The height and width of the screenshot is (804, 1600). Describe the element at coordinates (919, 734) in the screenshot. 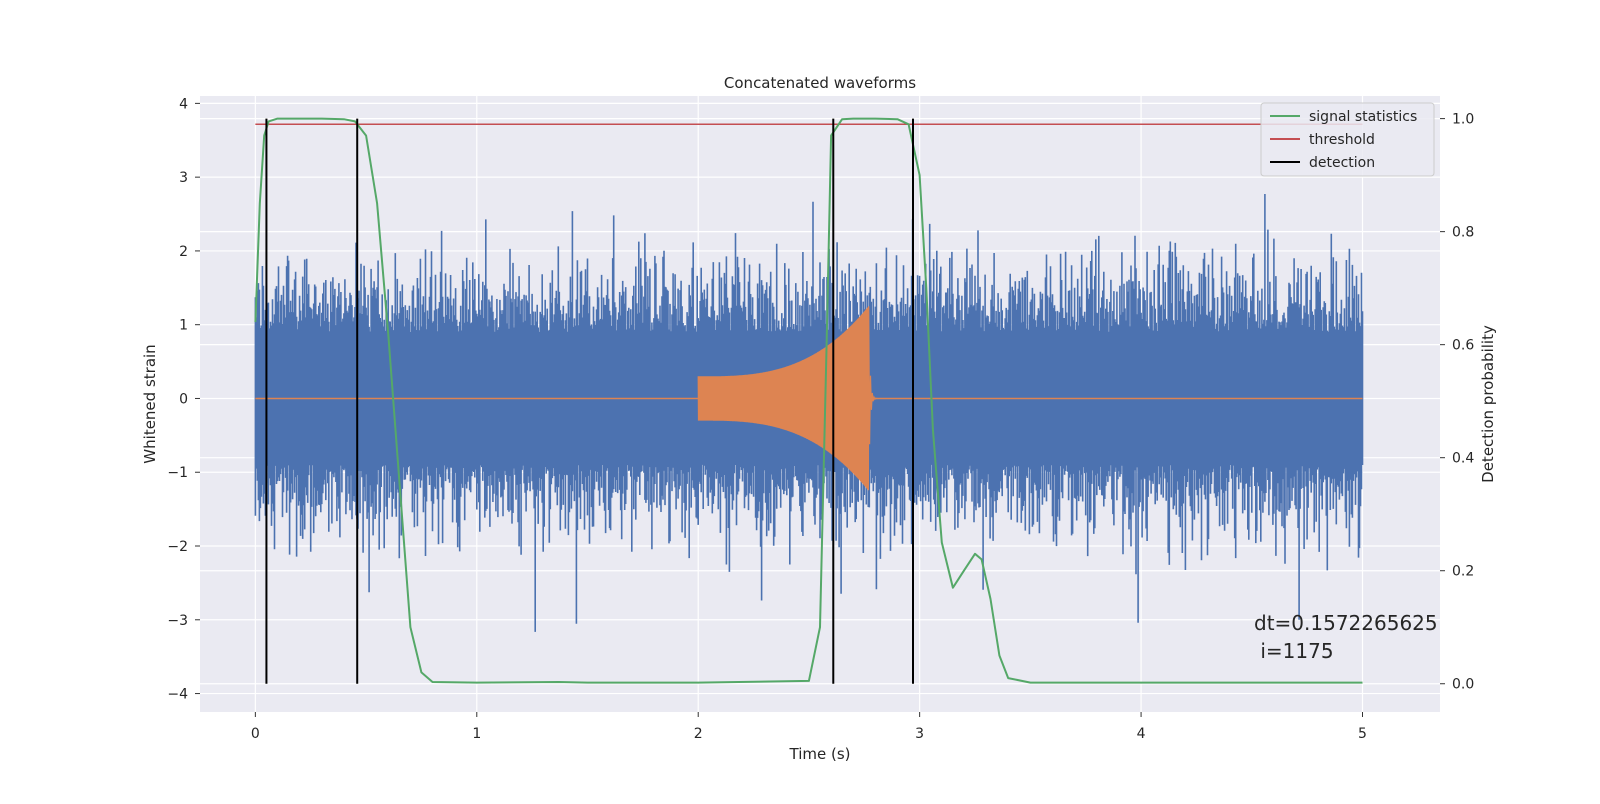

I see `x-tick-label: 3` at that location.